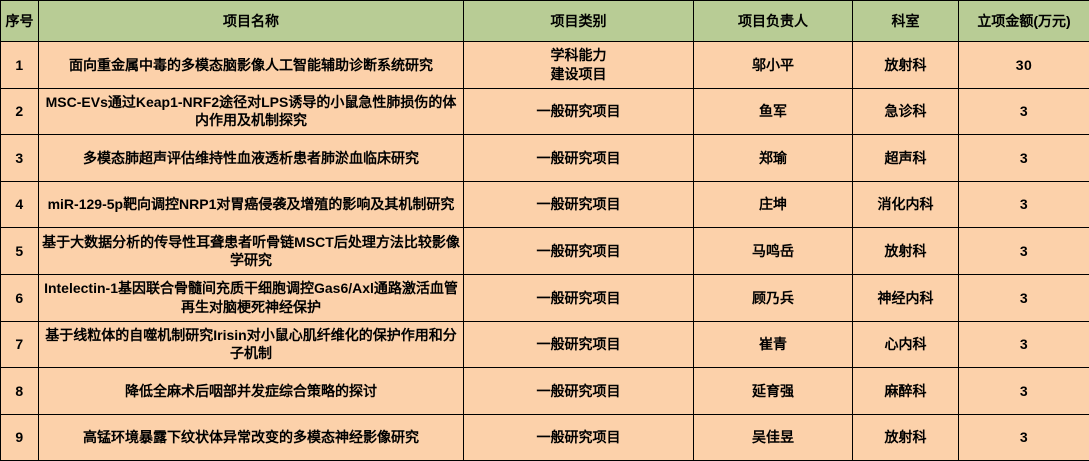  I want to click on cell-project-name: 降低全麻术后咽部并发症综合策略的探讨, so click(251, 391).